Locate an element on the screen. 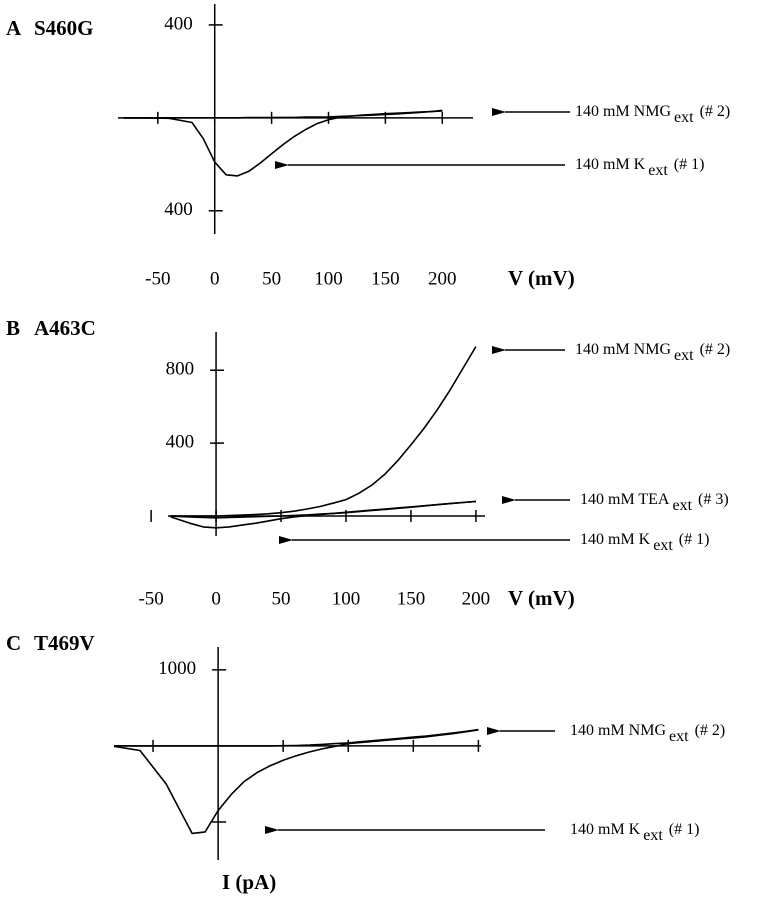  trace-note: (# 3) is located at coordinates (713, 499).